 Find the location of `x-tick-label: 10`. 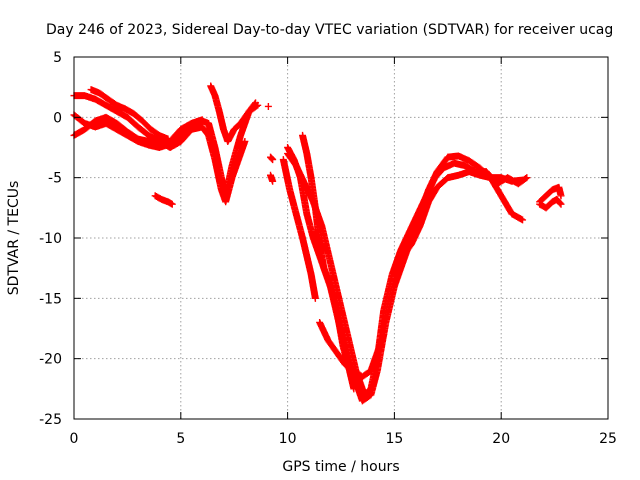

x-tick-label: 10 is located at coordinates (288, 439).